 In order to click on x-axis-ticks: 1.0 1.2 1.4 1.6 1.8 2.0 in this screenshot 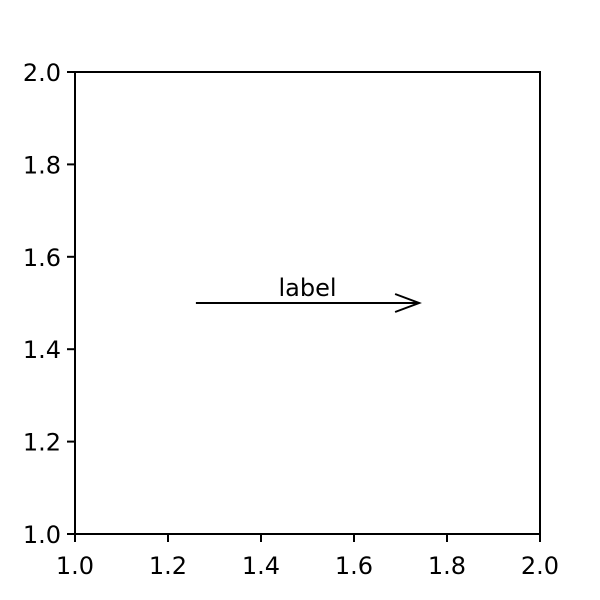, I will do `click(307, 557)`.